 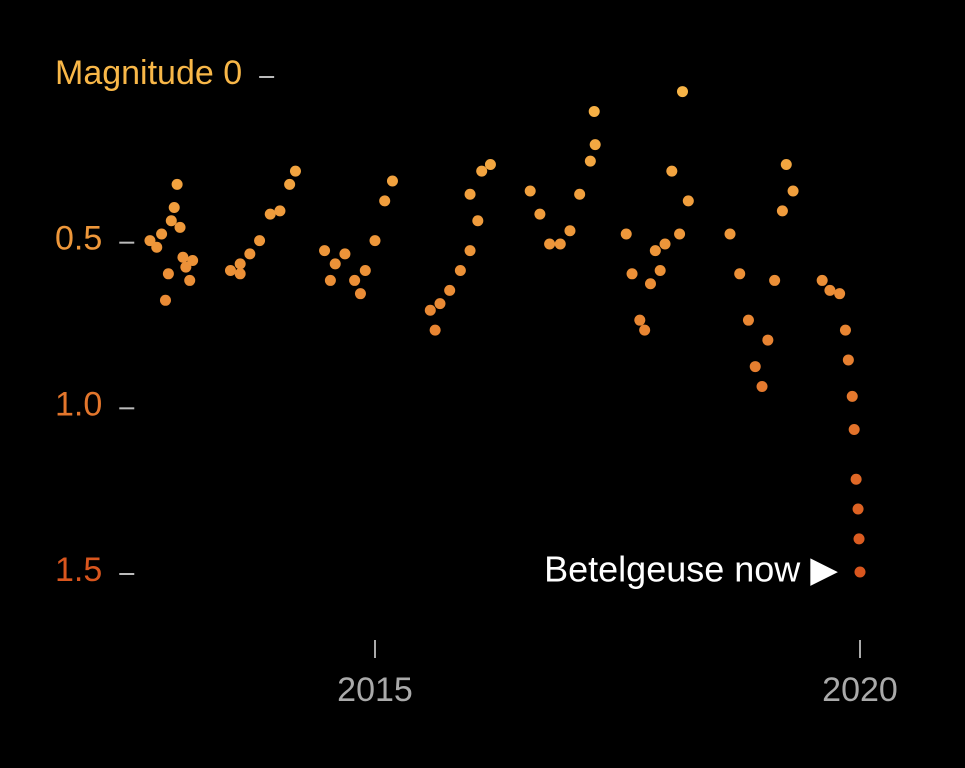 What do you see at coordinates (78, 239) in the screenshot?
I see `y-tick-label: 0.5` at bounding box center [78, 239].